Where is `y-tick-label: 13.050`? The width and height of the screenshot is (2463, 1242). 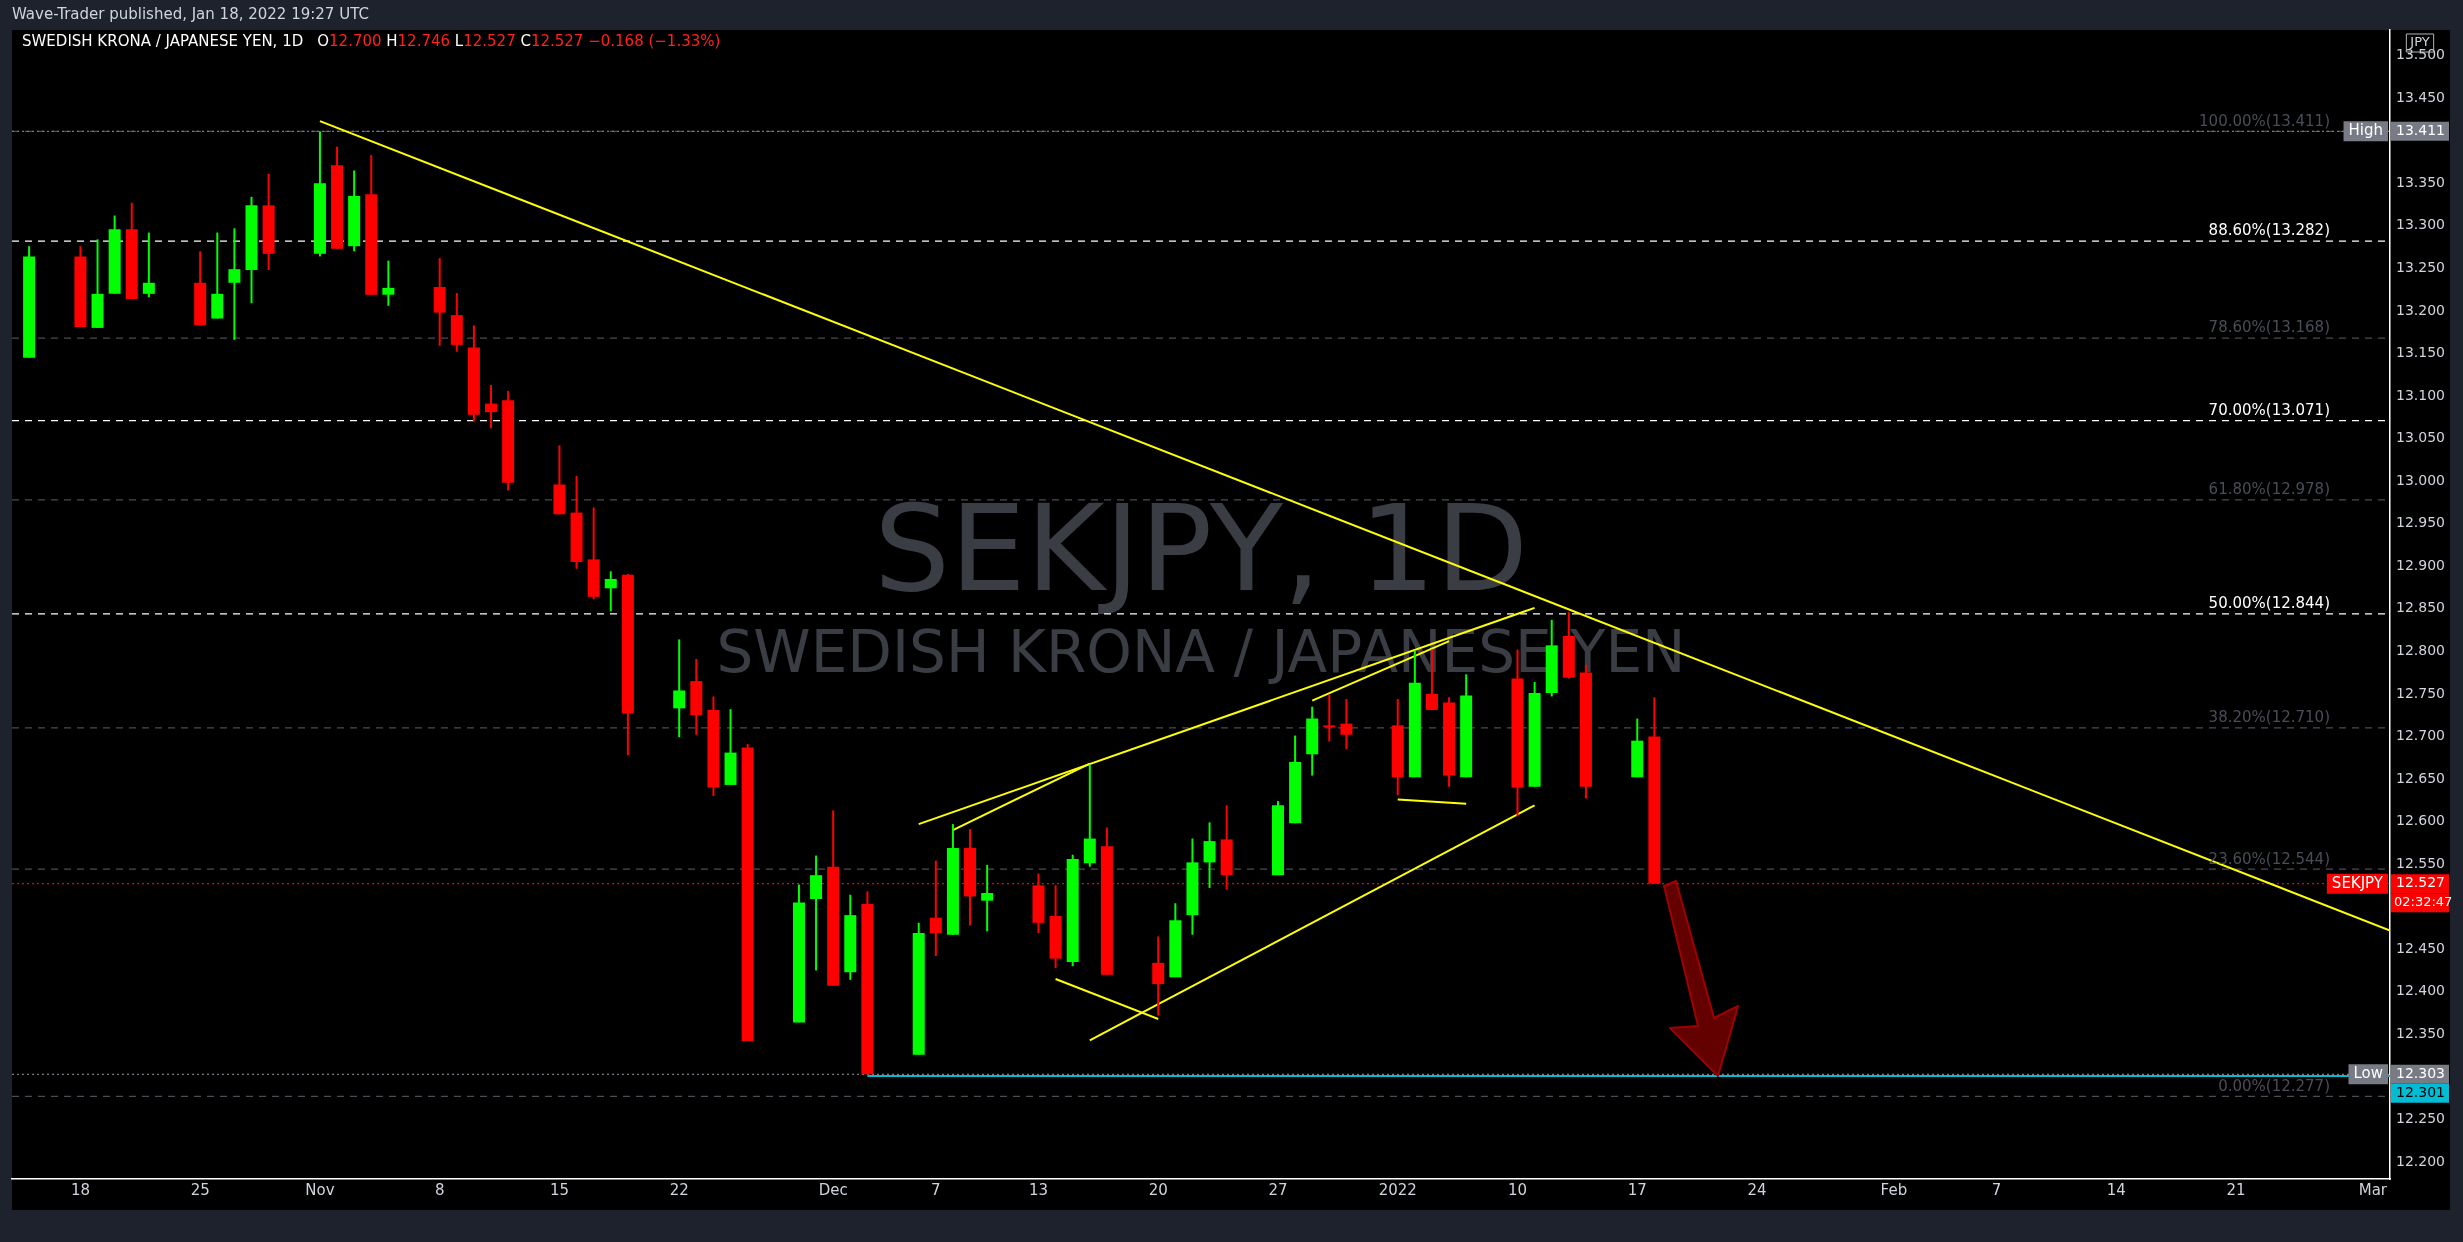 y-tick-label: 13.050 is located at coordinates (2420, 437).